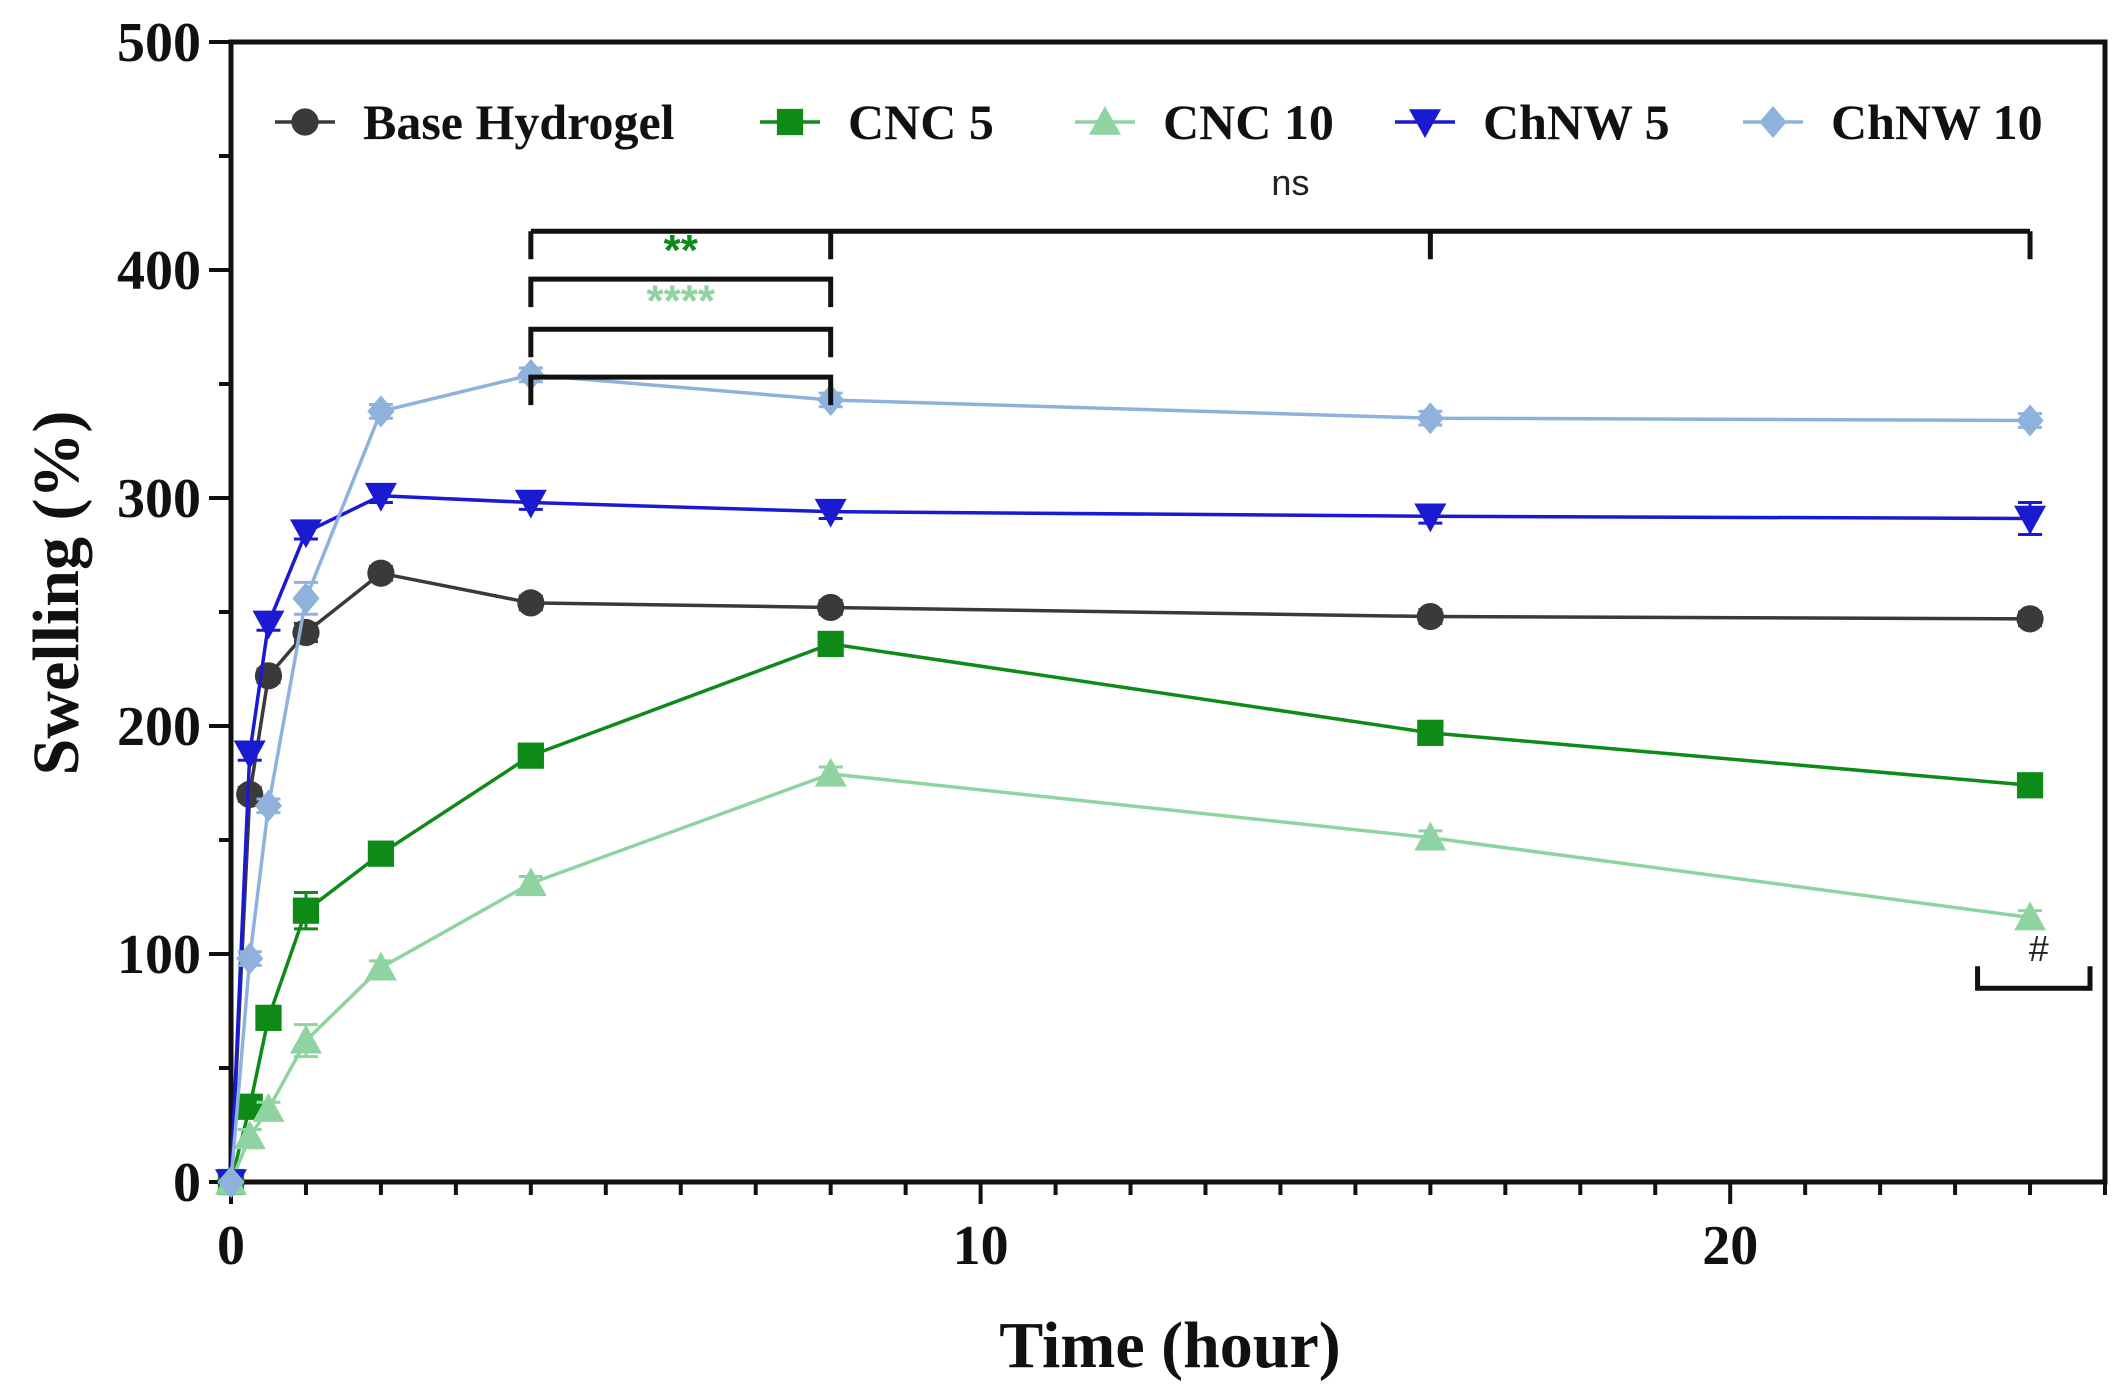  What do you see at coordinates (1248, 122) in the screenshot?
I see `legend-label: CNC 10` at bounding box center [1248, 122].